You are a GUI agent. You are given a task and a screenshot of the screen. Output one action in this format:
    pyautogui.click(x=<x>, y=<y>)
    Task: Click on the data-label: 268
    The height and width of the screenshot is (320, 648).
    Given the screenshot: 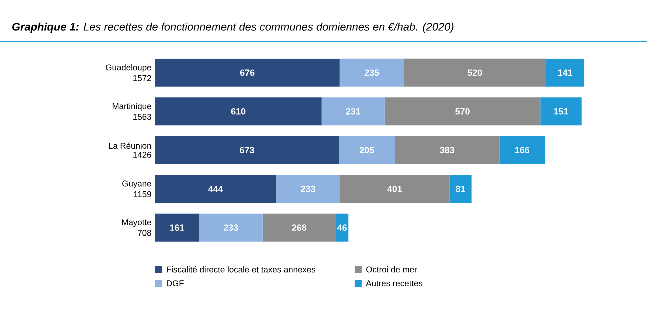 What is the action you would take?
    pyautogui.click(x=299, y=228)
    